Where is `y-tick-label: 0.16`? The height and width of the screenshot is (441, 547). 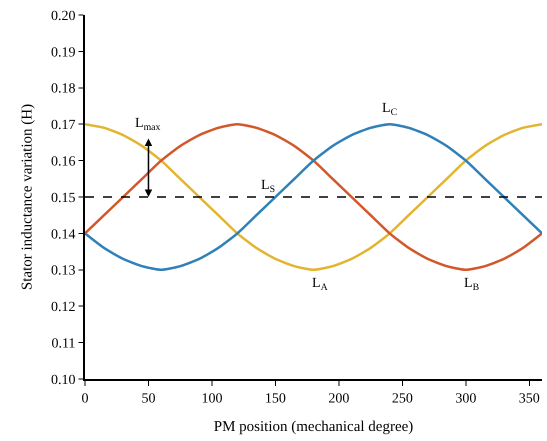
y-tick-label: 0.16 is located at coordinates (63, 162).